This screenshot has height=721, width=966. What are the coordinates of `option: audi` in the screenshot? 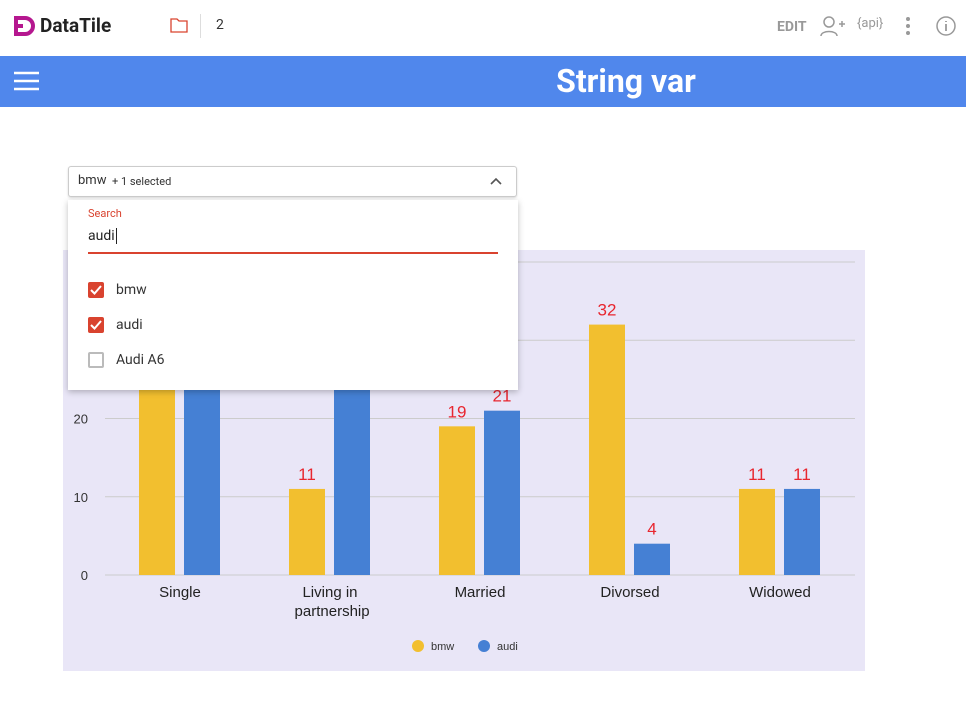 It's located at (115, 325).